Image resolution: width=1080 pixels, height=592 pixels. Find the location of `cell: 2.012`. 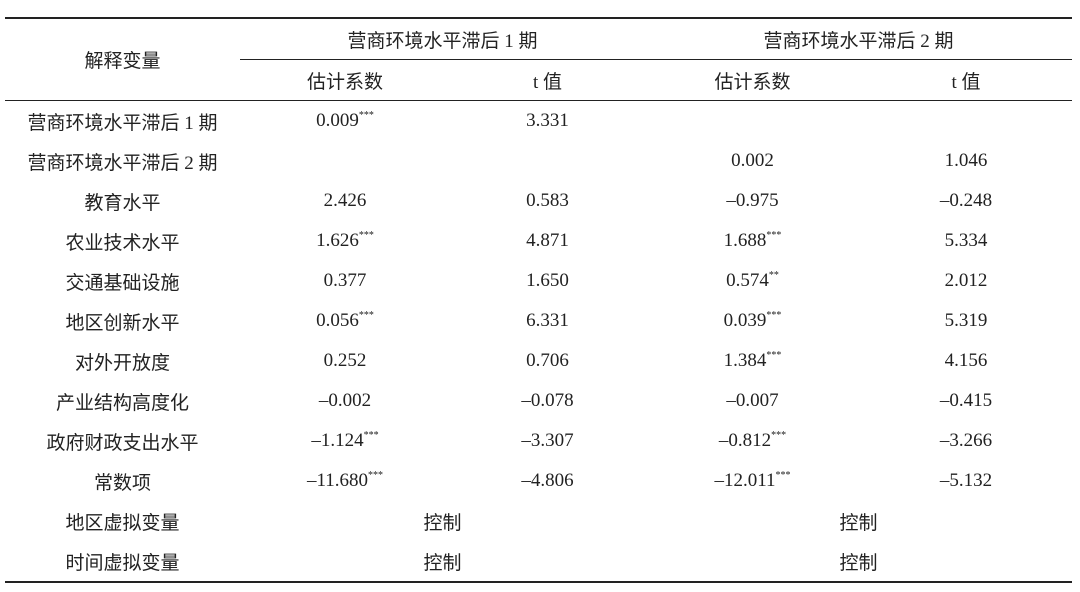

cell: 2.012 is located at coordinates (966, 280).